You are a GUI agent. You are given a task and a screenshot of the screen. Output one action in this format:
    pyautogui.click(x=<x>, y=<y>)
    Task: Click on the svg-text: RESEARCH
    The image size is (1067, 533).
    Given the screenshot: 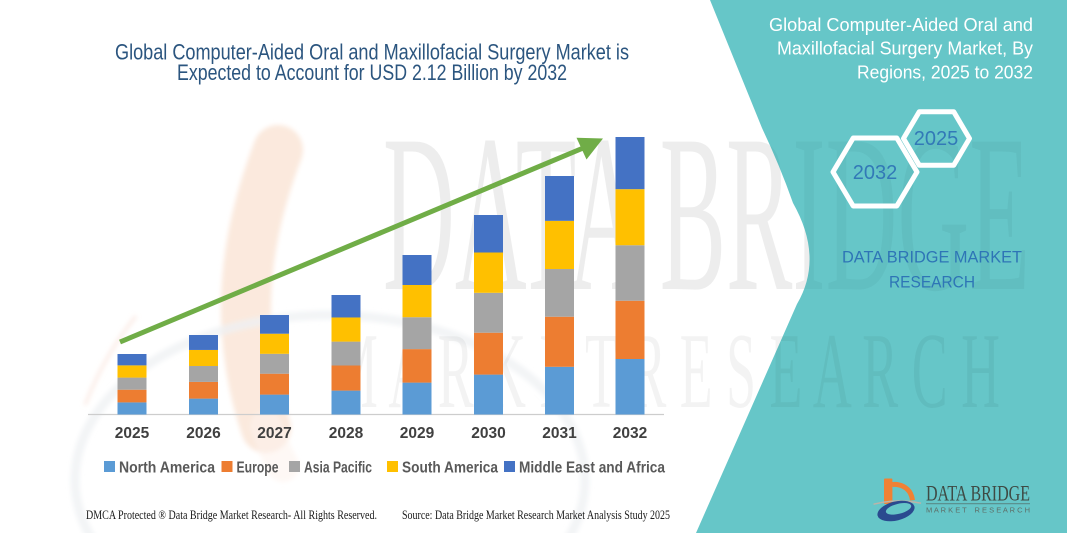 What is the action you would take?
    pyautogui.click(x=932, y=282)
    